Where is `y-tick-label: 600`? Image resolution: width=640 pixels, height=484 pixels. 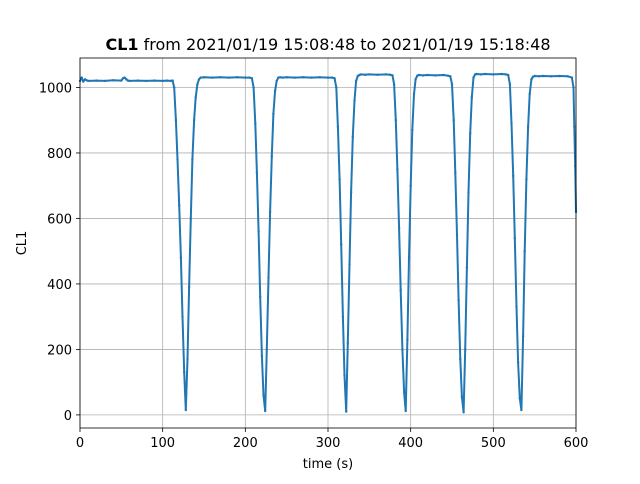 y-tick-label: 600 is located at coordinates (59, 219).